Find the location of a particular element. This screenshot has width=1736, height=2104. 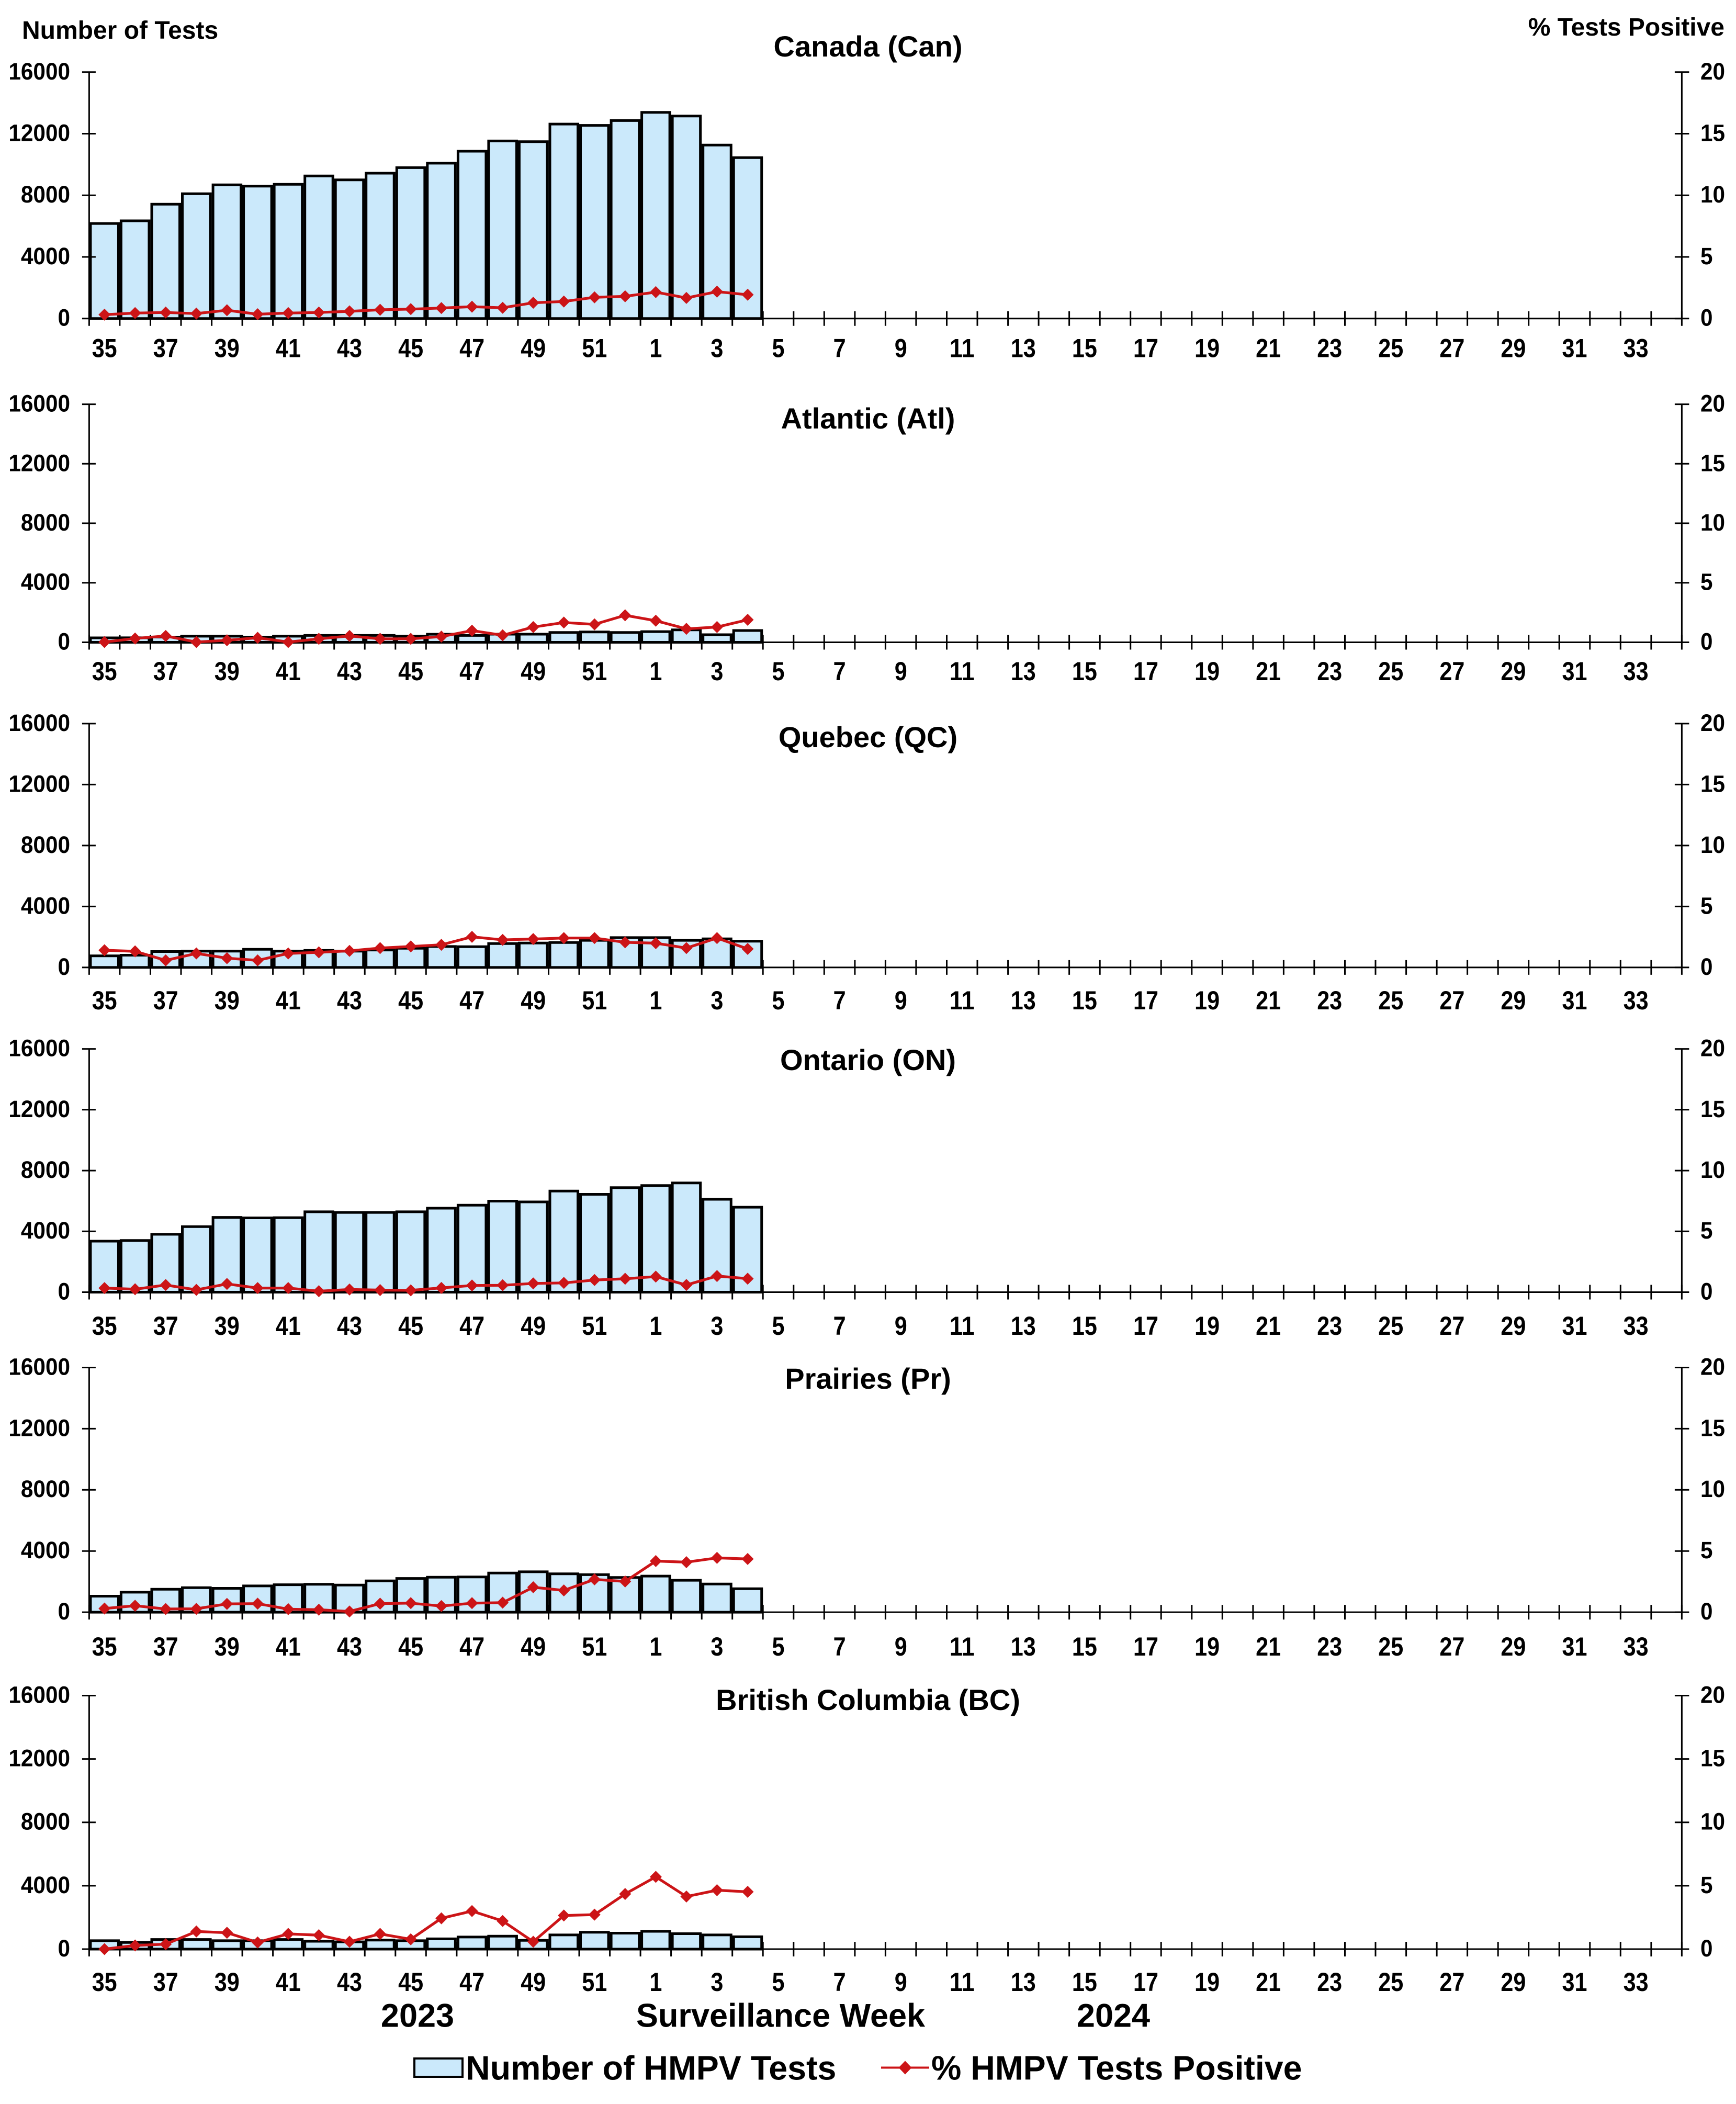

svg-text: % HMPV Tests Positive is located at coordinates (1116, 2068).